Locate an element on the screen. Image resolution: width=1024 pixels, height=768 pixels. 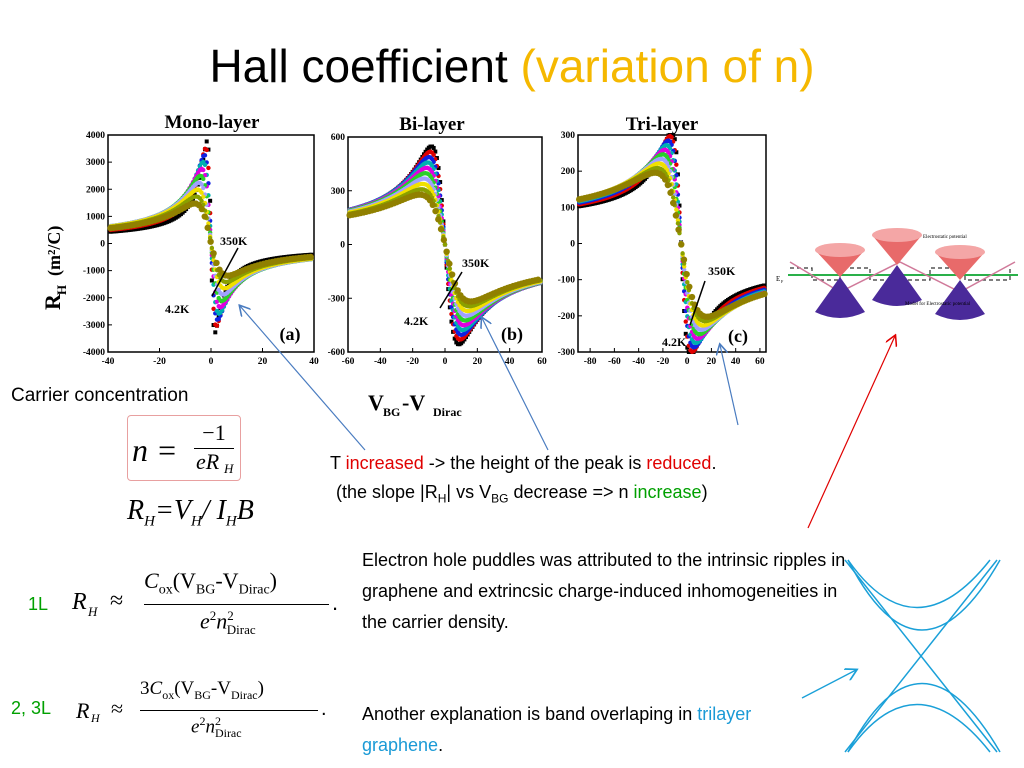
t-line1-c: -> the height of the peak is is located at coordinates (535, 463).